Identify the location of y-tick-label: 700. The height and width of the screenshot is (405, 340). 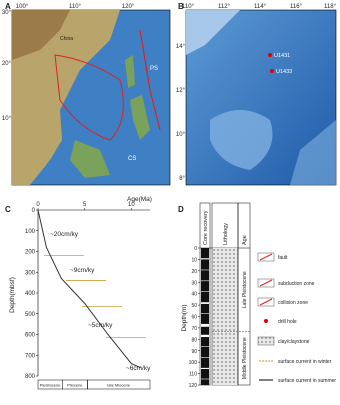
(30, 356).